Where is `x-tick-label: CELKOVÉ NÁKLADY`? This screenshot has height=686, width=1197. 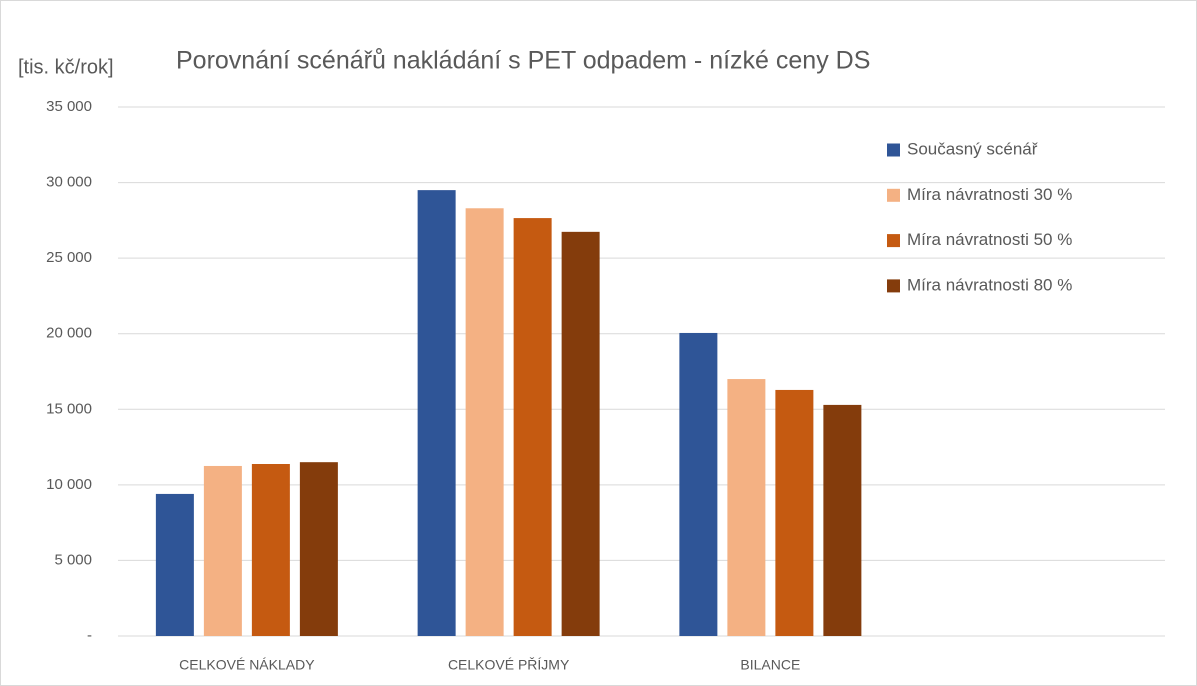 x-tick-label: CELKOVÉ NÁKLADY is located at coordinates (247, 665).